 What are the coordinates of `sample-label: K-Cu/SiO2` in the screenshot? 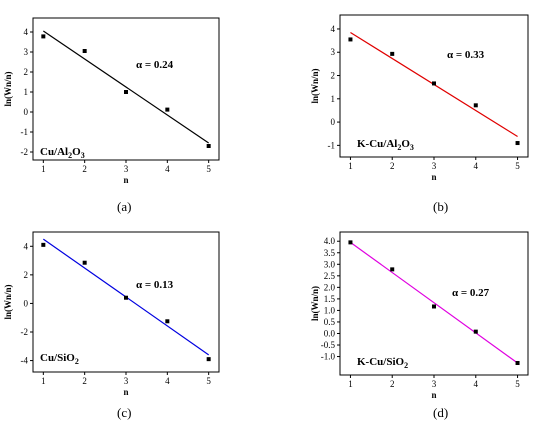 It's located at (382, 363).